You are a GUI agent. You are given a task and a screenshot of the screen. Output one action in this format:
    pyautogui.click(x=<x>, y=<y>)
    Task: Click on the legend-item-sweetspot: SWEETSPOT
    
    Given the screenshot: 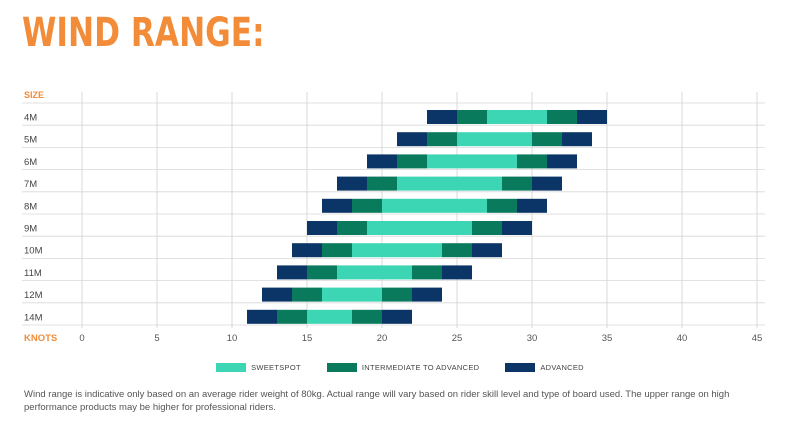 What is the action you would take?
    pyautogui.click(x=258, y=367)
    